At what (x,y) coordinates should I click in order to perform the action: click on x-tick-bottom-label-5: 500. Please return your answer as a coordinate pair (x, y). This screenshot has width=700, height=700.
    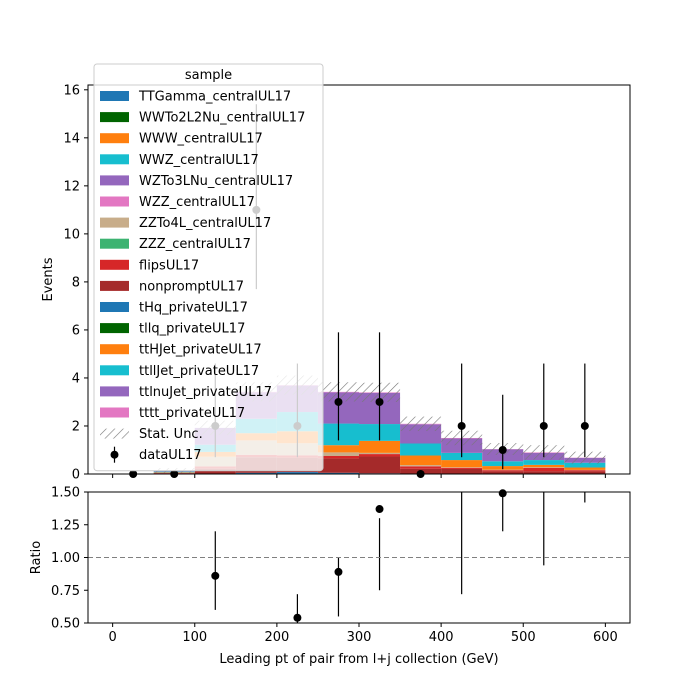
    Looking at the image, I should click on (523, 637).